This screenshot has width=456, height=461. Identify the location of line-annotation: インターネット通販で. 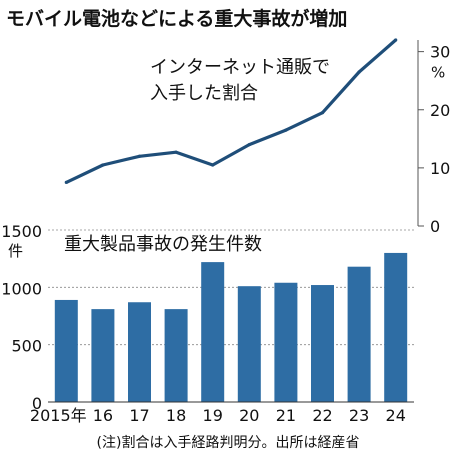
(240, 67).